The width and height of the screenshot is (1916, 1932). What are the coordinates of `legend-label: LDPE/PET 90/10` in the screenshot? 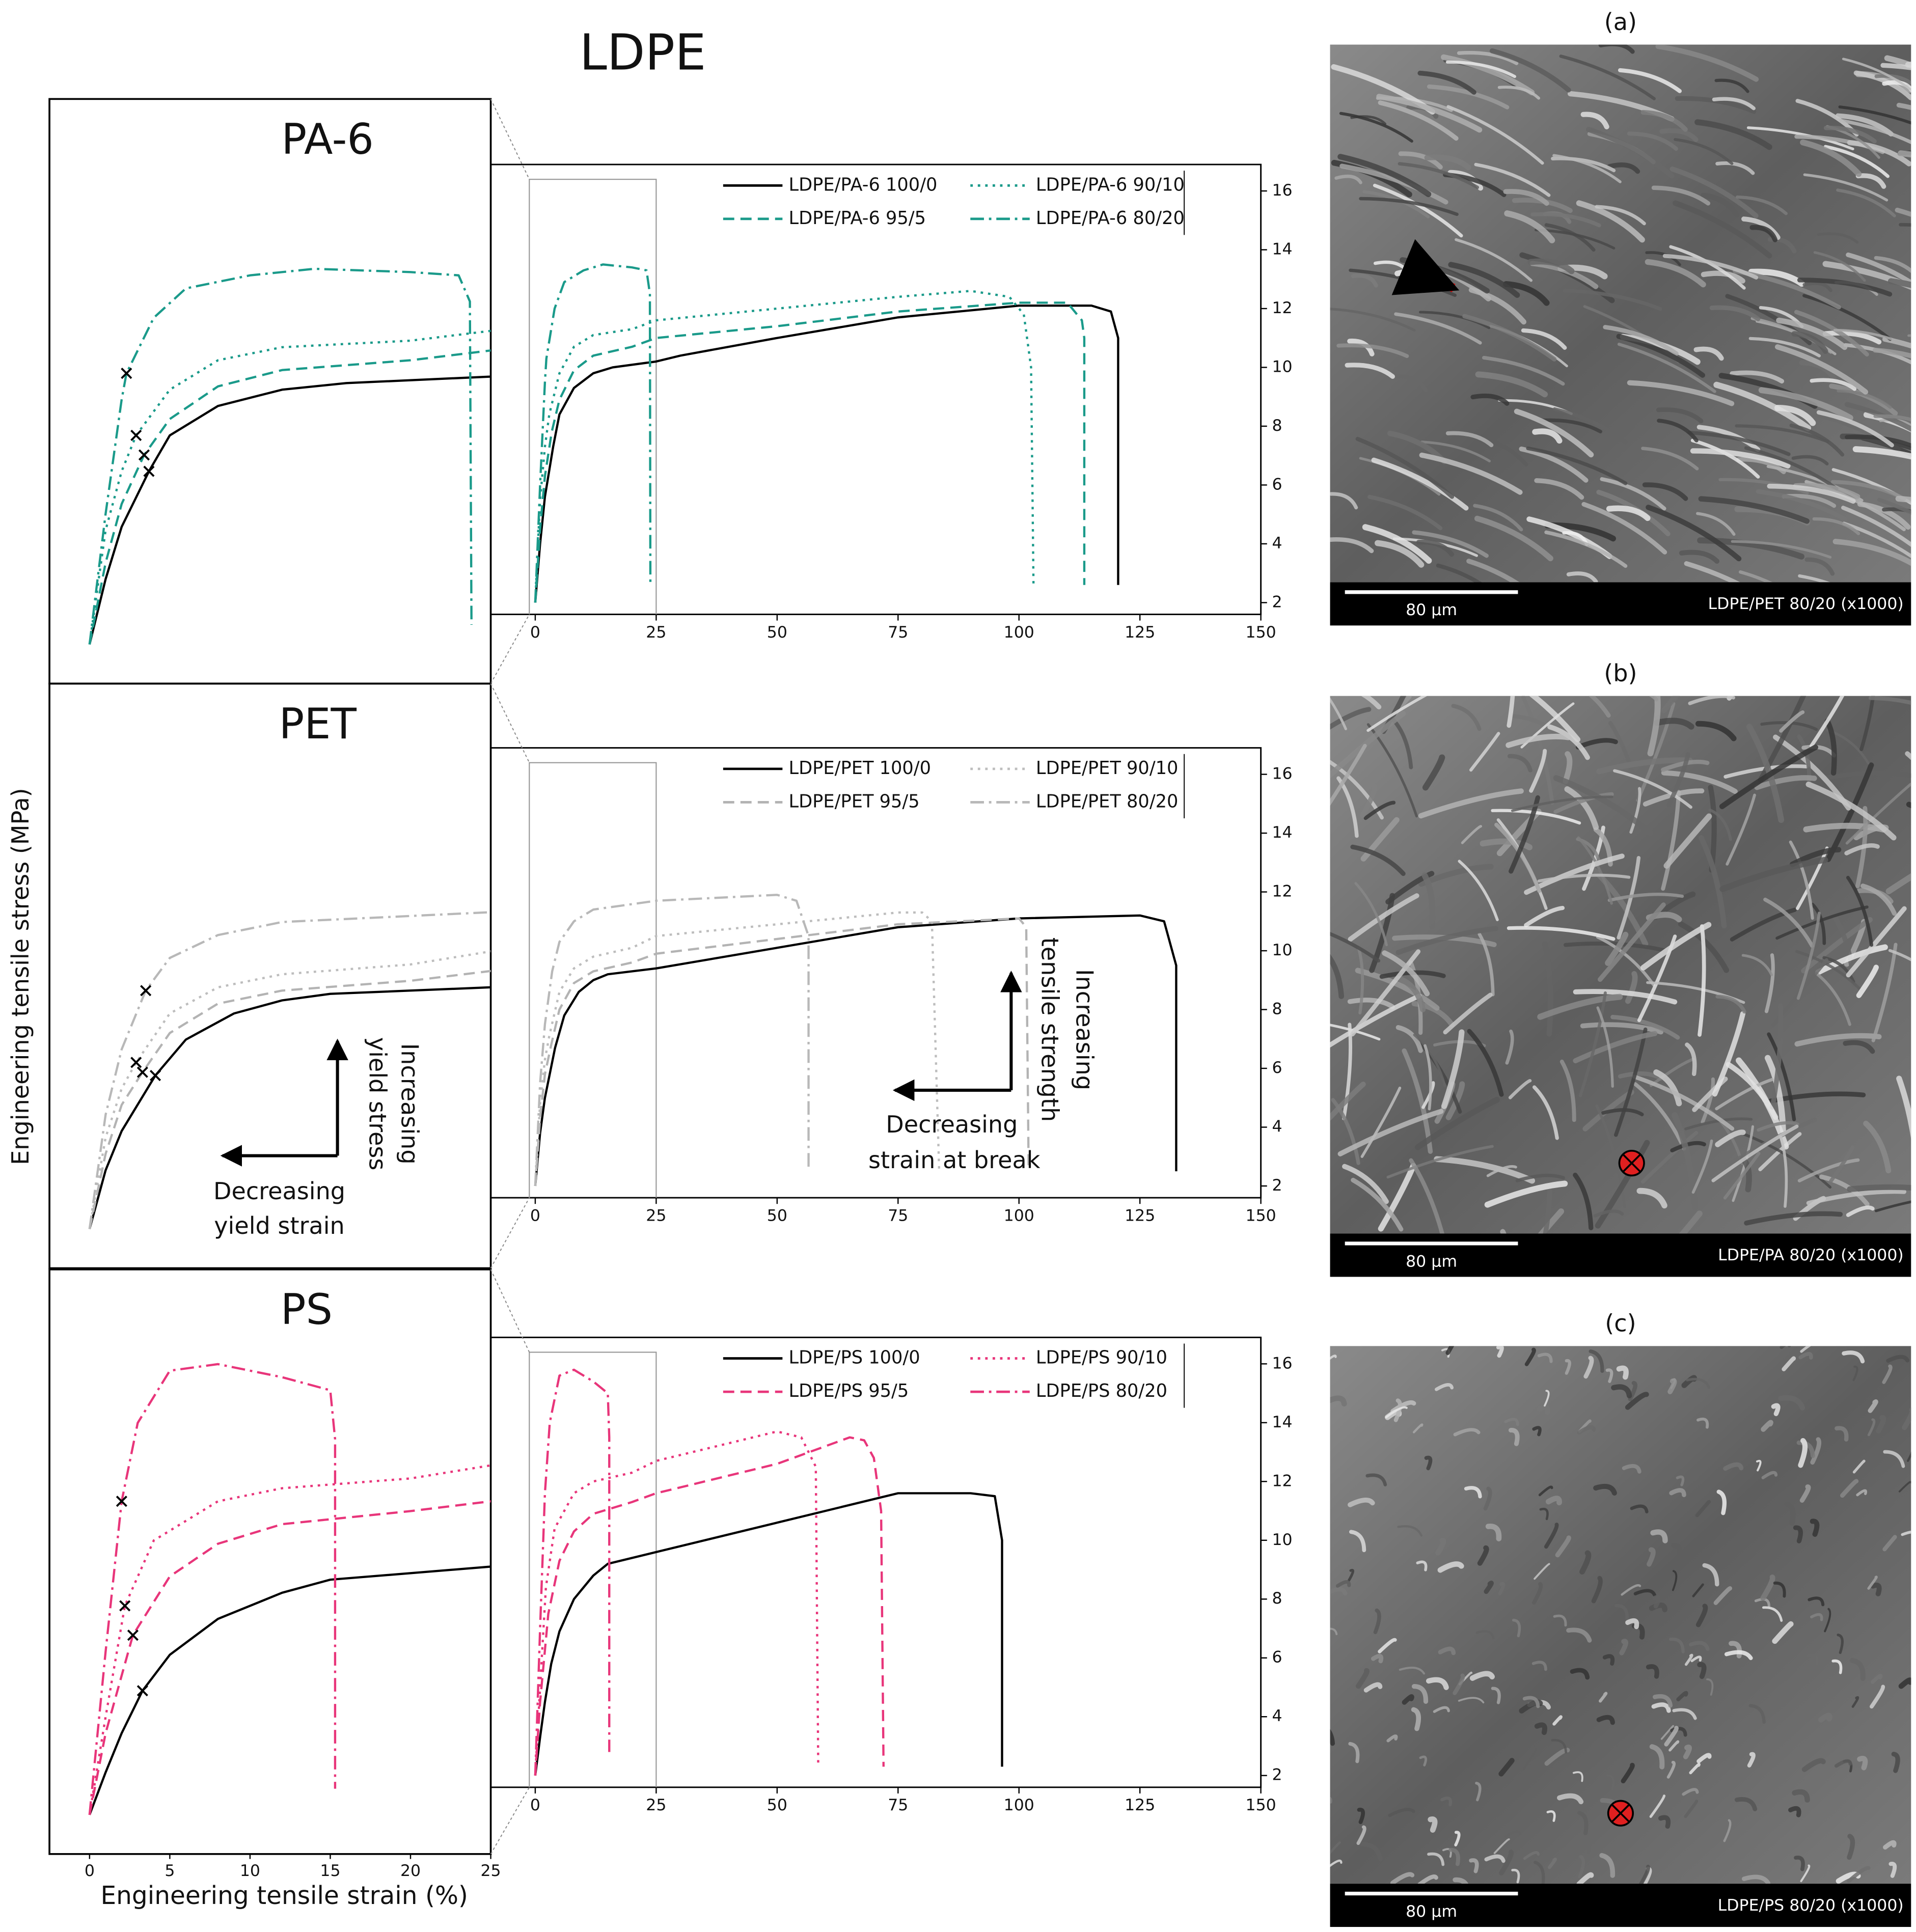 It's located at (1108, 768).